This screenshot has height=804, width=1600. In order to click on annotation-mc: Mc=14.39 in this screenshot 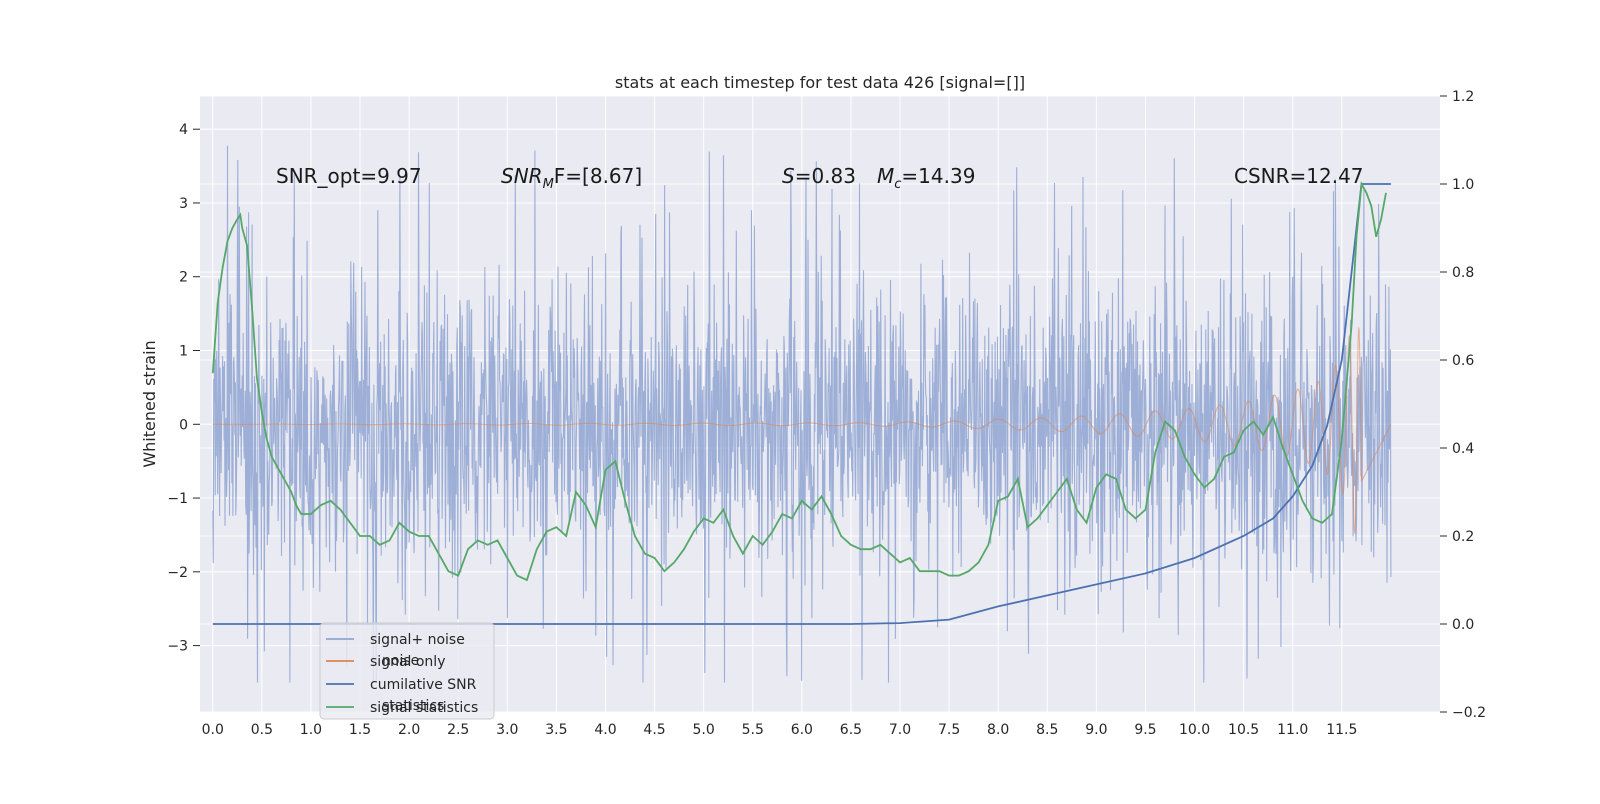, I will do `click(926, 178)`.